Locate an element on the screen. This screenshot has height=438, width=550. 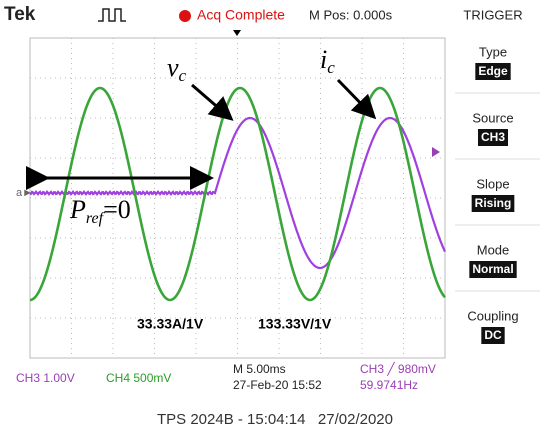
ic-subscript: c is located at coordinates (331, 67).